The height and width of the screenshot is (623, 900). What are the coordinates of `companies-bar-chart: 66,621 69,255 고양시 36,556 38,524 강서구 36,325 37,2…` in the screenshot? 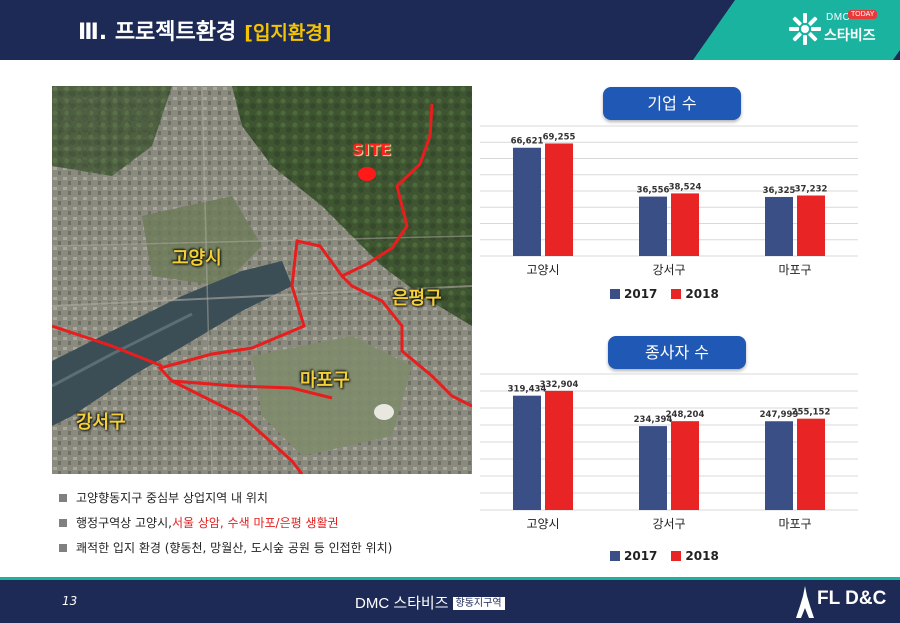 It's located at (669, 201).